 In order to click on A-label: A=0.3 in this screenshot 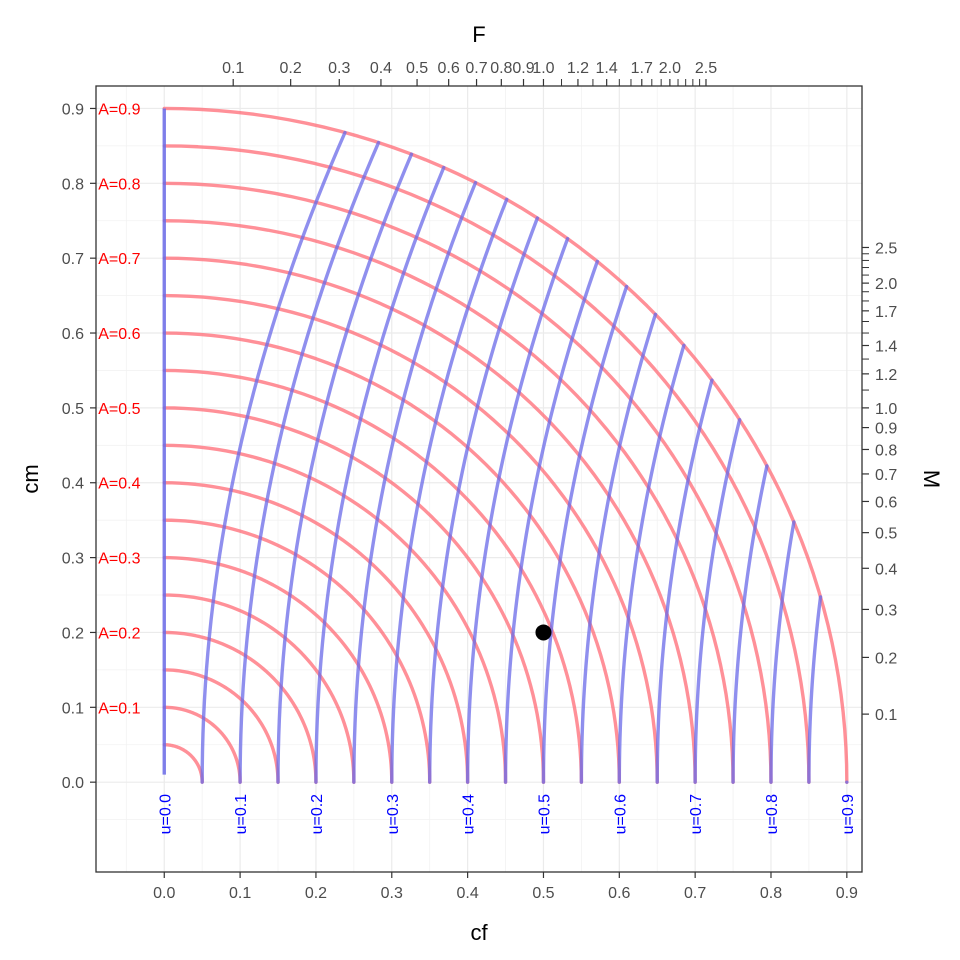, I will do `click(119, 559)`.